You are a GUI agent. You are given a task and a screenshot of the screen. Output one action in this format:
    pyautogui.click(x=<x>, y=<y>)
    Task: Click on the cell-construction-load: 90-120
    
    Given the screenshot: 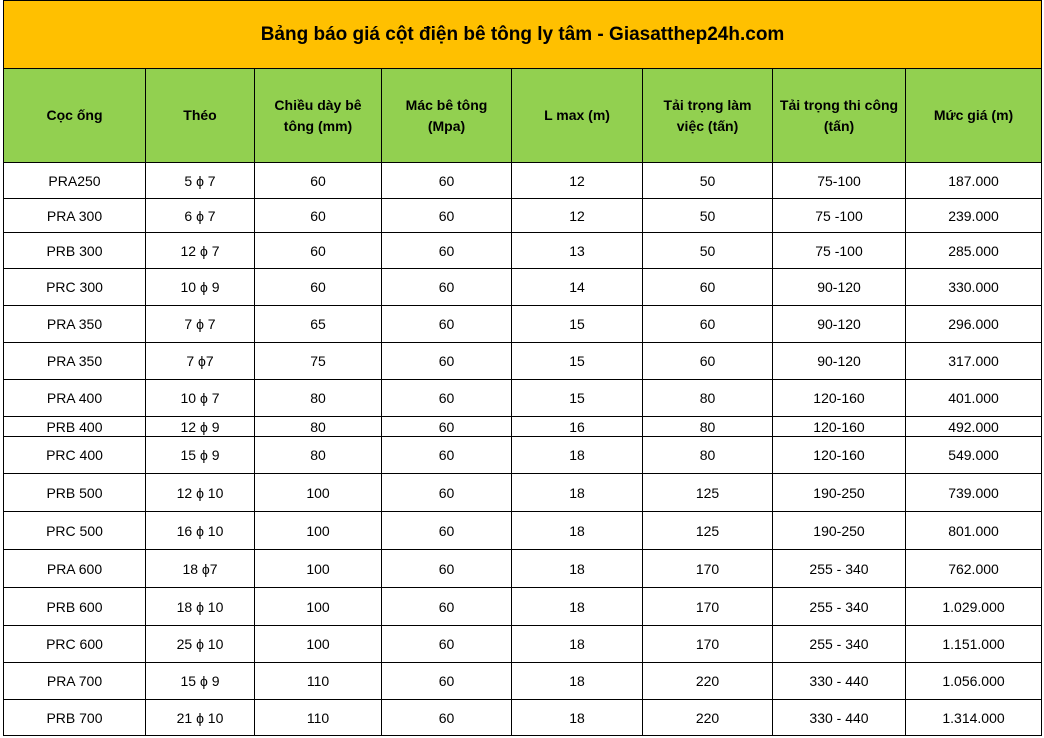 What is the action you would take?
    pyautogui.click(x=839, y=287)
    